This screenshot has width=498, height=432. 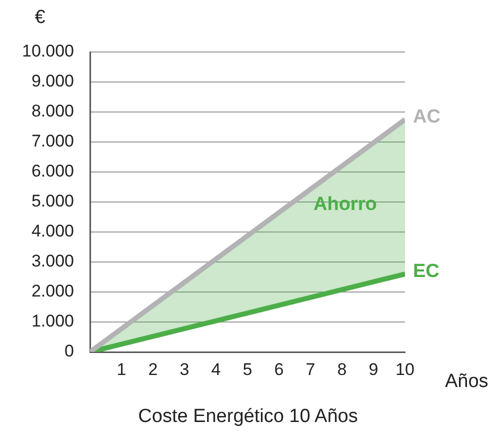 What do you see at coordinates (153, 369) in the screenshot?
I see `x-tick-label: 2` at bounding box center [153, 369].